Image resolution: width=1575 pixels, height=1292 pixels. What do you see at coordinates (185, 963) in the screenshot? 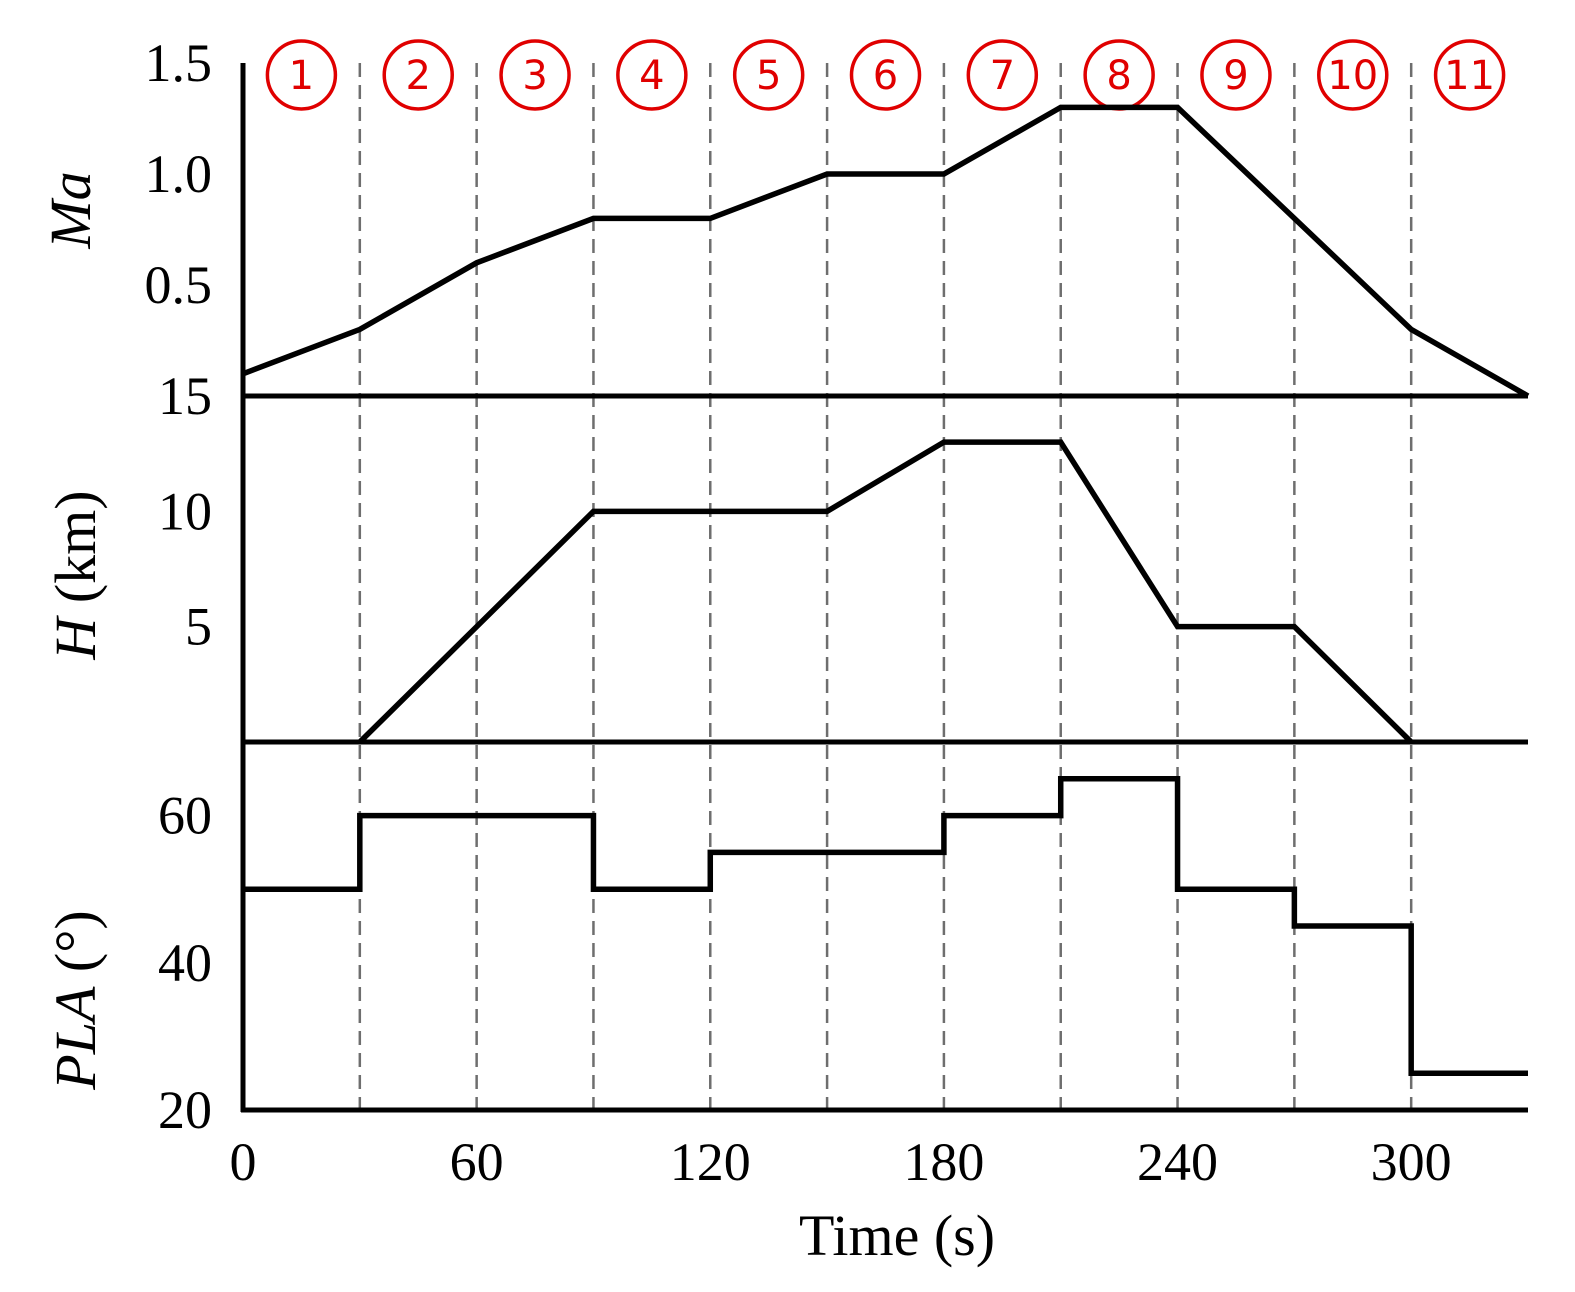
I see `y-tick-label: 40` at bounding box center [185, 963].